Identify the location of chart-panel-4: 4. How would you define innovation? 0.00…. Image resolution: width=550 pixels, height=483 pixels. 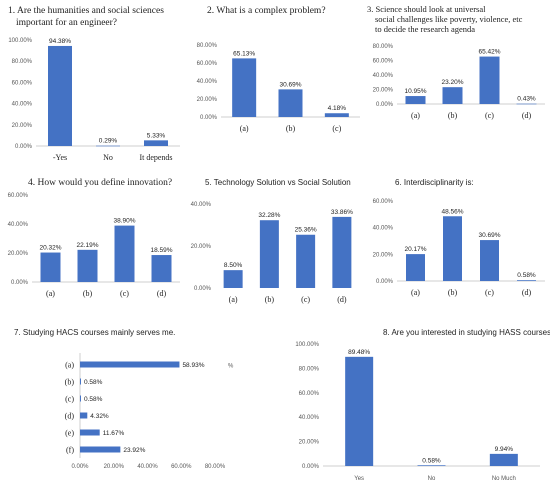
(92, 245).